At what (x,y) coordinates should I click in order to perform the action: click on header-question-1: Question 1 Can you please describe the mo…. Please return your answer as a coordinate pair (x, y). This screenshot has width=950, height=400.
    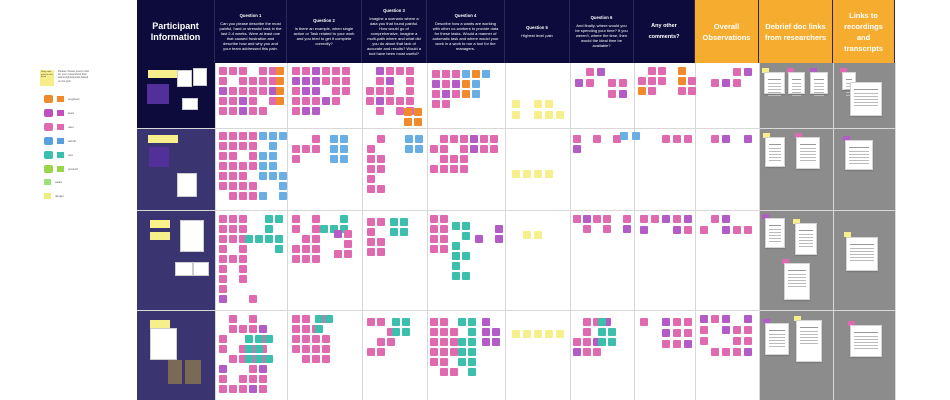
    Looking at the image, I should click on (251, 31).